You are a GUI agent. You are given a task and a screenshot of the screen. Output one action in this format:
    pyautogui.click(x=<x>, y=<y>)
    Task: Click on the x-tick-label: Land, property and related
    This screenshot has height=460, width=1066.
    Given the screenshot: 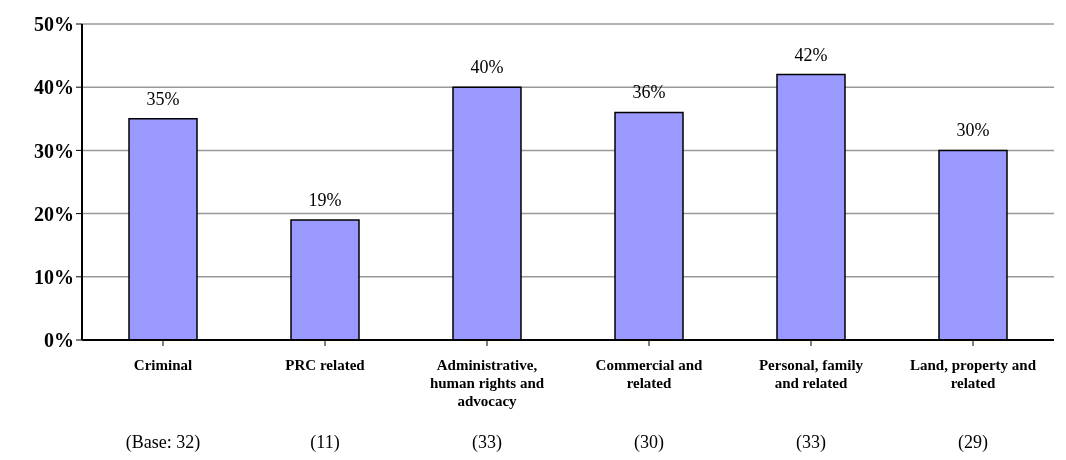 What is the action you would take?
    pyautogui.click(x=973, y=374)
    